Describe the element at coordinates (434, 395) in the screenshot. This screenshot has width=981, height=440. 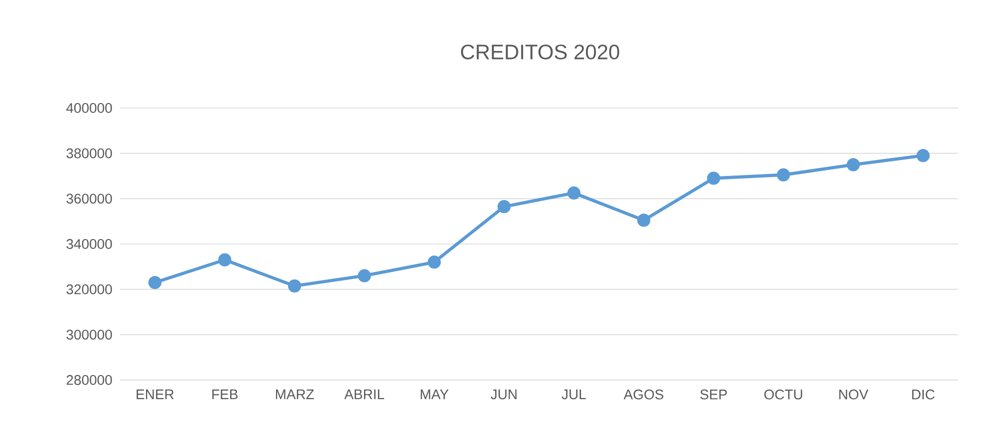
I see `x-tick-label: MAY` at that location.